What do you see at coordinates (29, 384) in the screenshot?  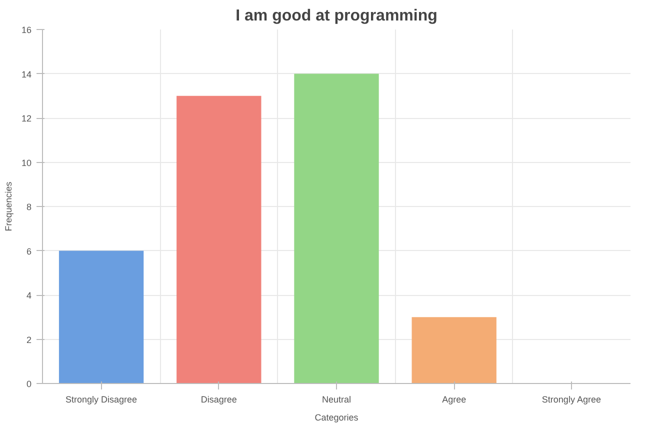 I see `y-tick-label: 0` at bounding box center [29, 384].